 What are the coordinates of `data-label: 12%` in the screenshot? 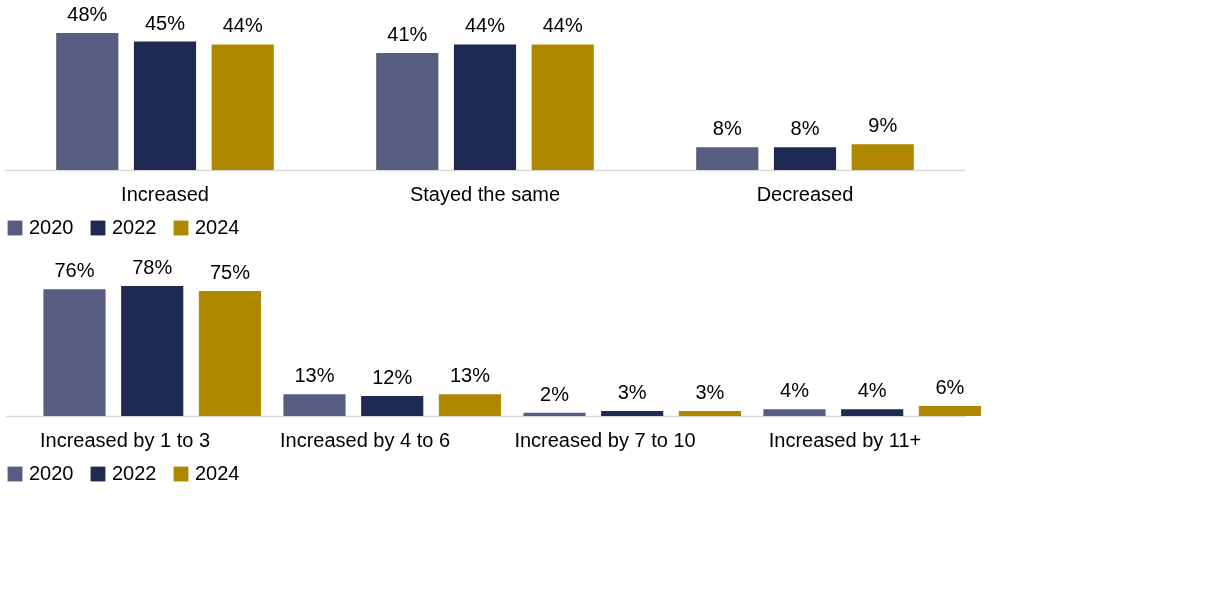 It's located at (392, 377).